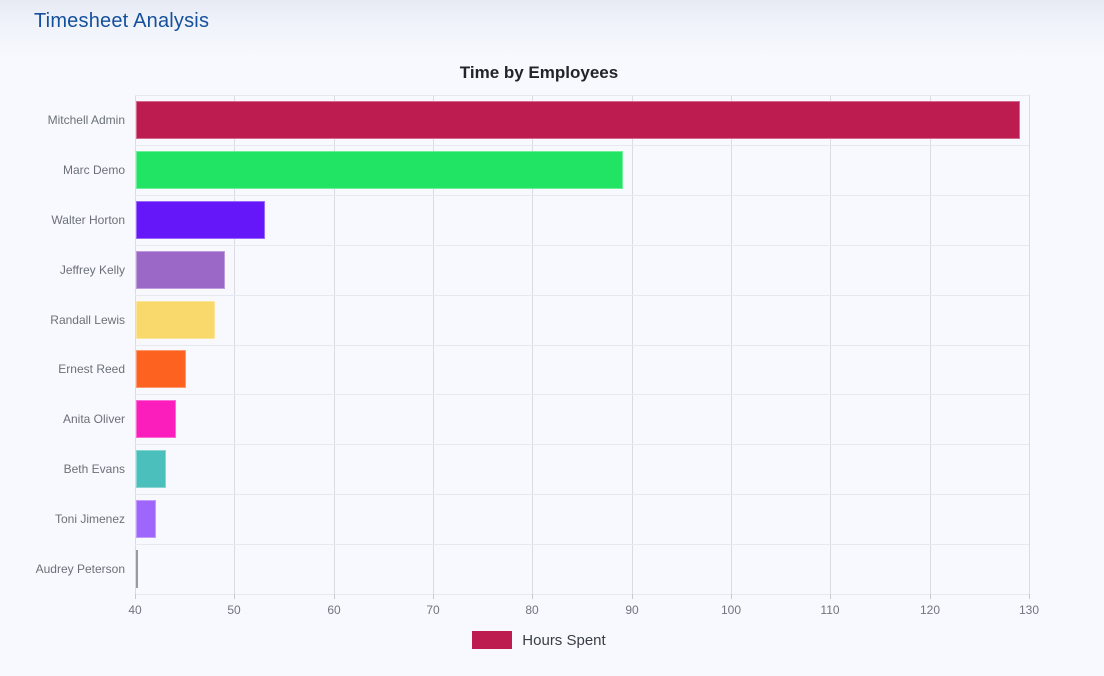 The image size is (1104, 676). Describe the element at coordinates (80, 569) in the screenshot. I see `y-axis-label: Audrey Peterson` at that location.